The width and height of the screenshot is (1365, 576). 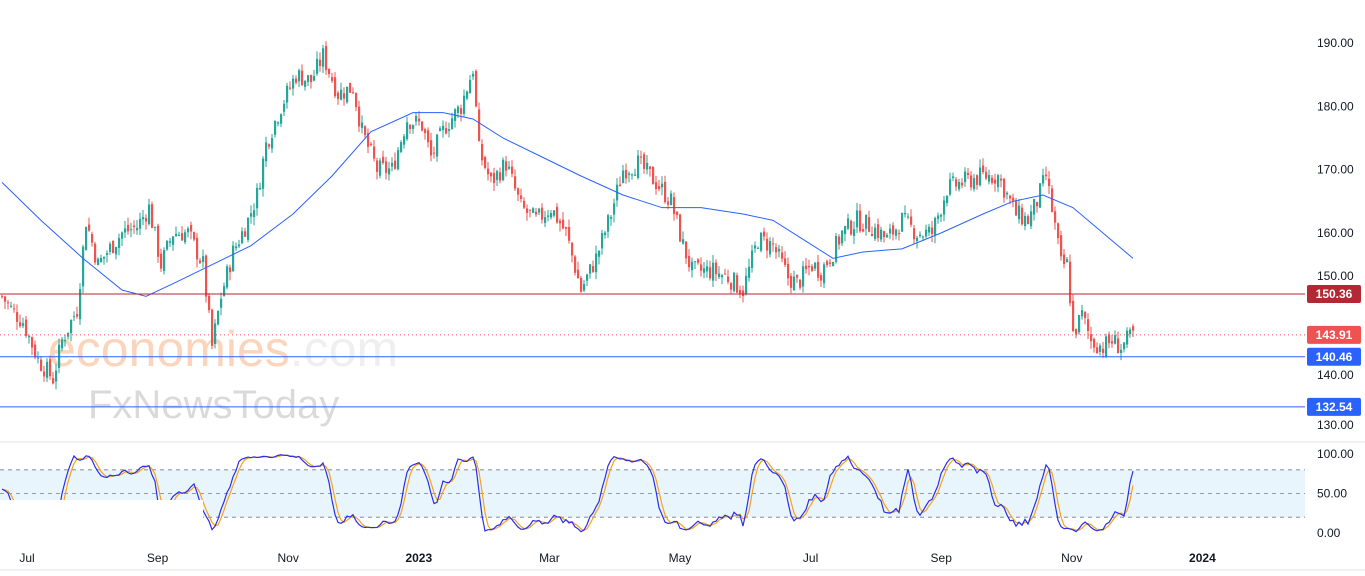 What do you see at coordinates (1335, 454) in the screenshot?
I see `oscillator-tick-label: 100.00` at bounding box center [1335, 454].